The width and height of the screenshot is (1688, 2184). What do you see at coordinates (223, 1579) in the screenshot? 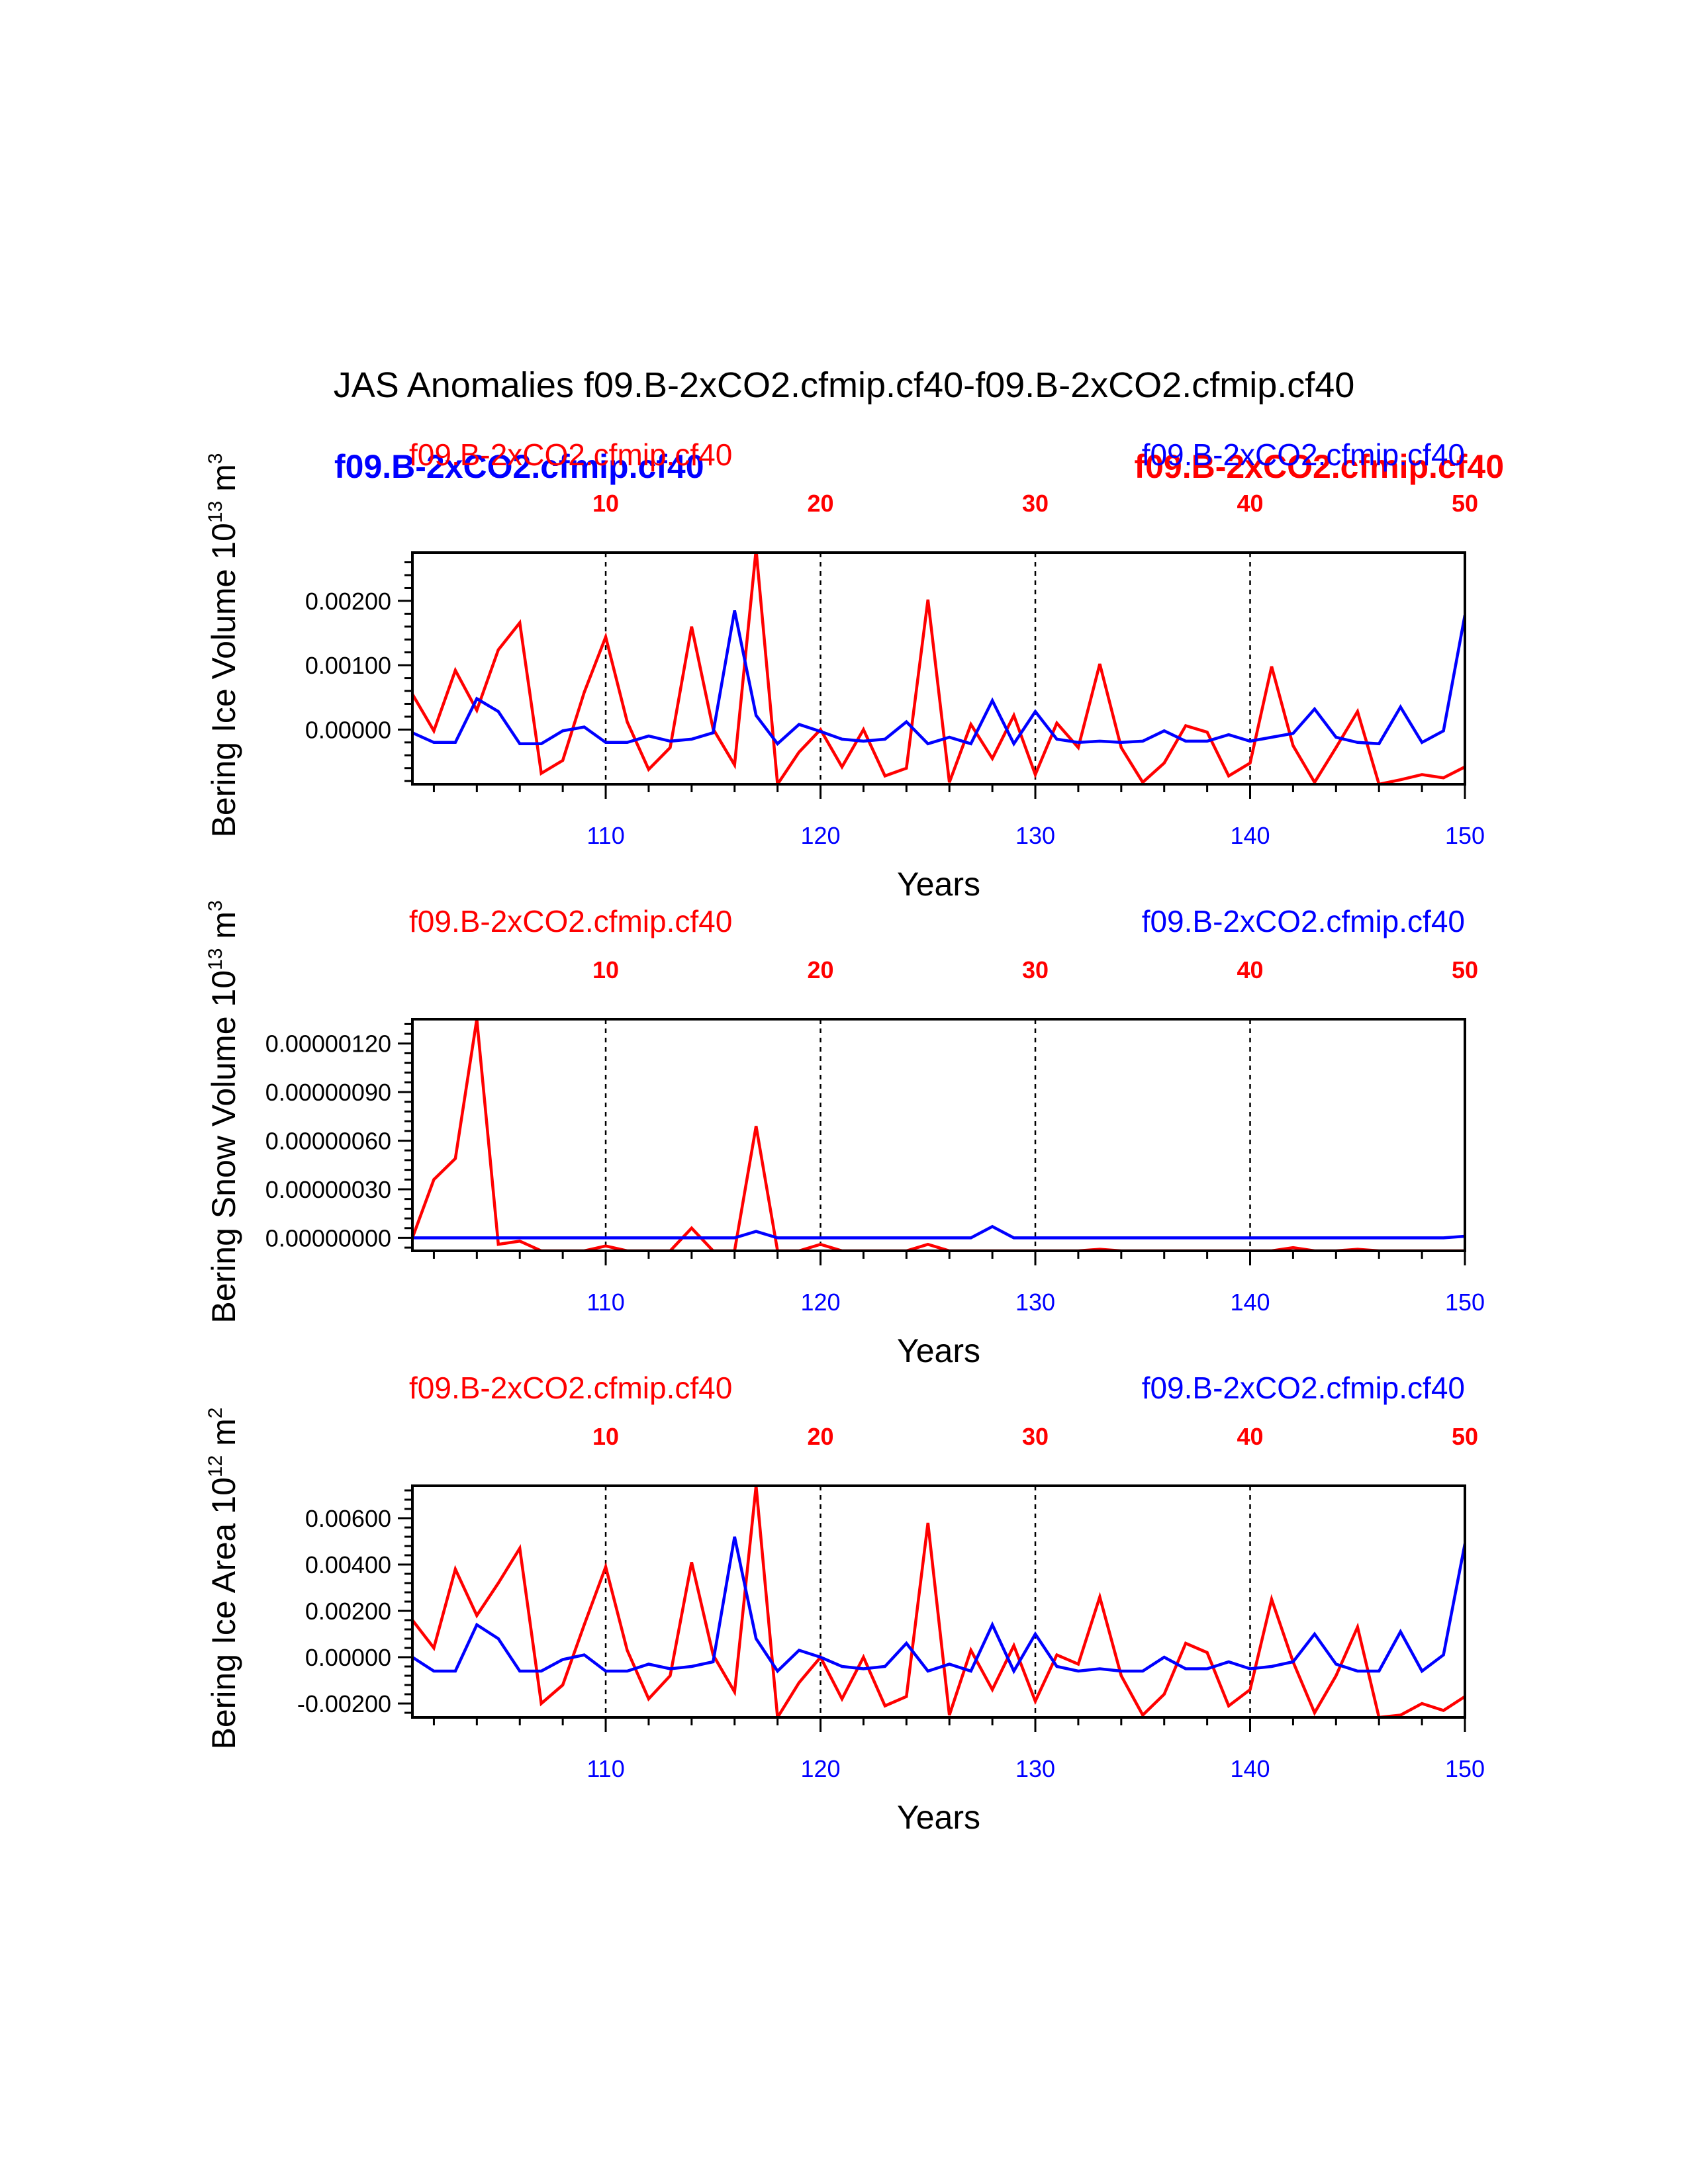
I see `y-axis-title: Bering Ice Area 1012 m2` at bounding box center [223, 1579].